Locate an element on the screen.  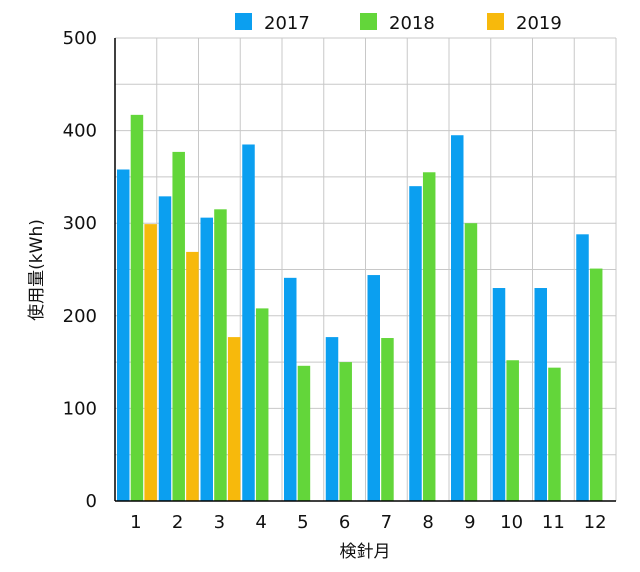
y-tick-label: 100 is located at coordinates (80, 408).